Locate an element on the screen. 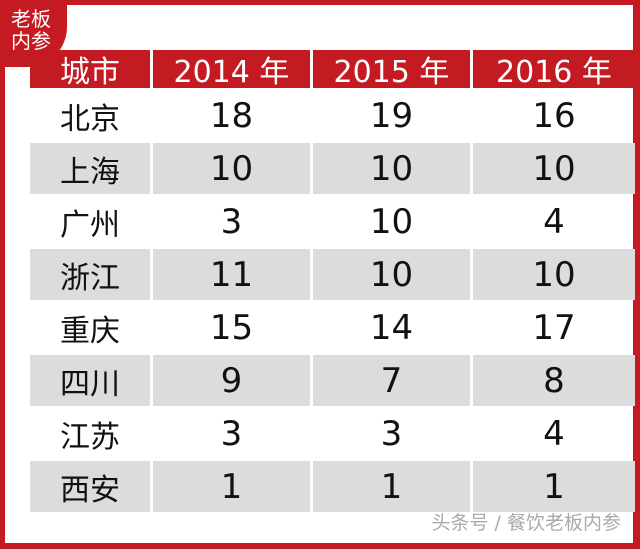  value-cell: 8 is located at coordinates (554, 380).